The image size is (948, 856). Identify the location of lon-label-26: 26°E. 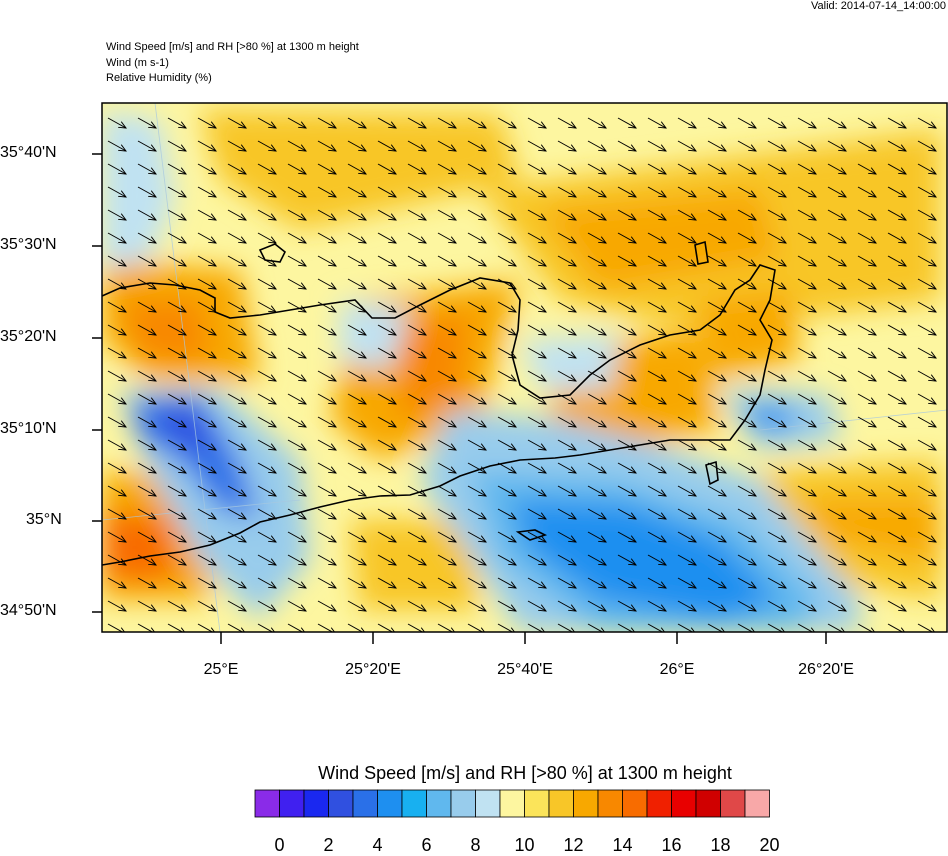
(677, 669).